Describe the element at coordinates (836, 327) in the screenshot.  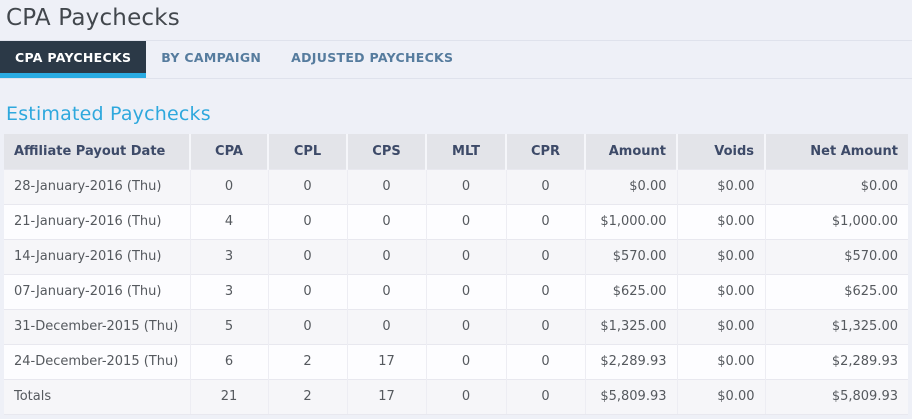
I see `cell-net-amount: $1,325.00` at that location.